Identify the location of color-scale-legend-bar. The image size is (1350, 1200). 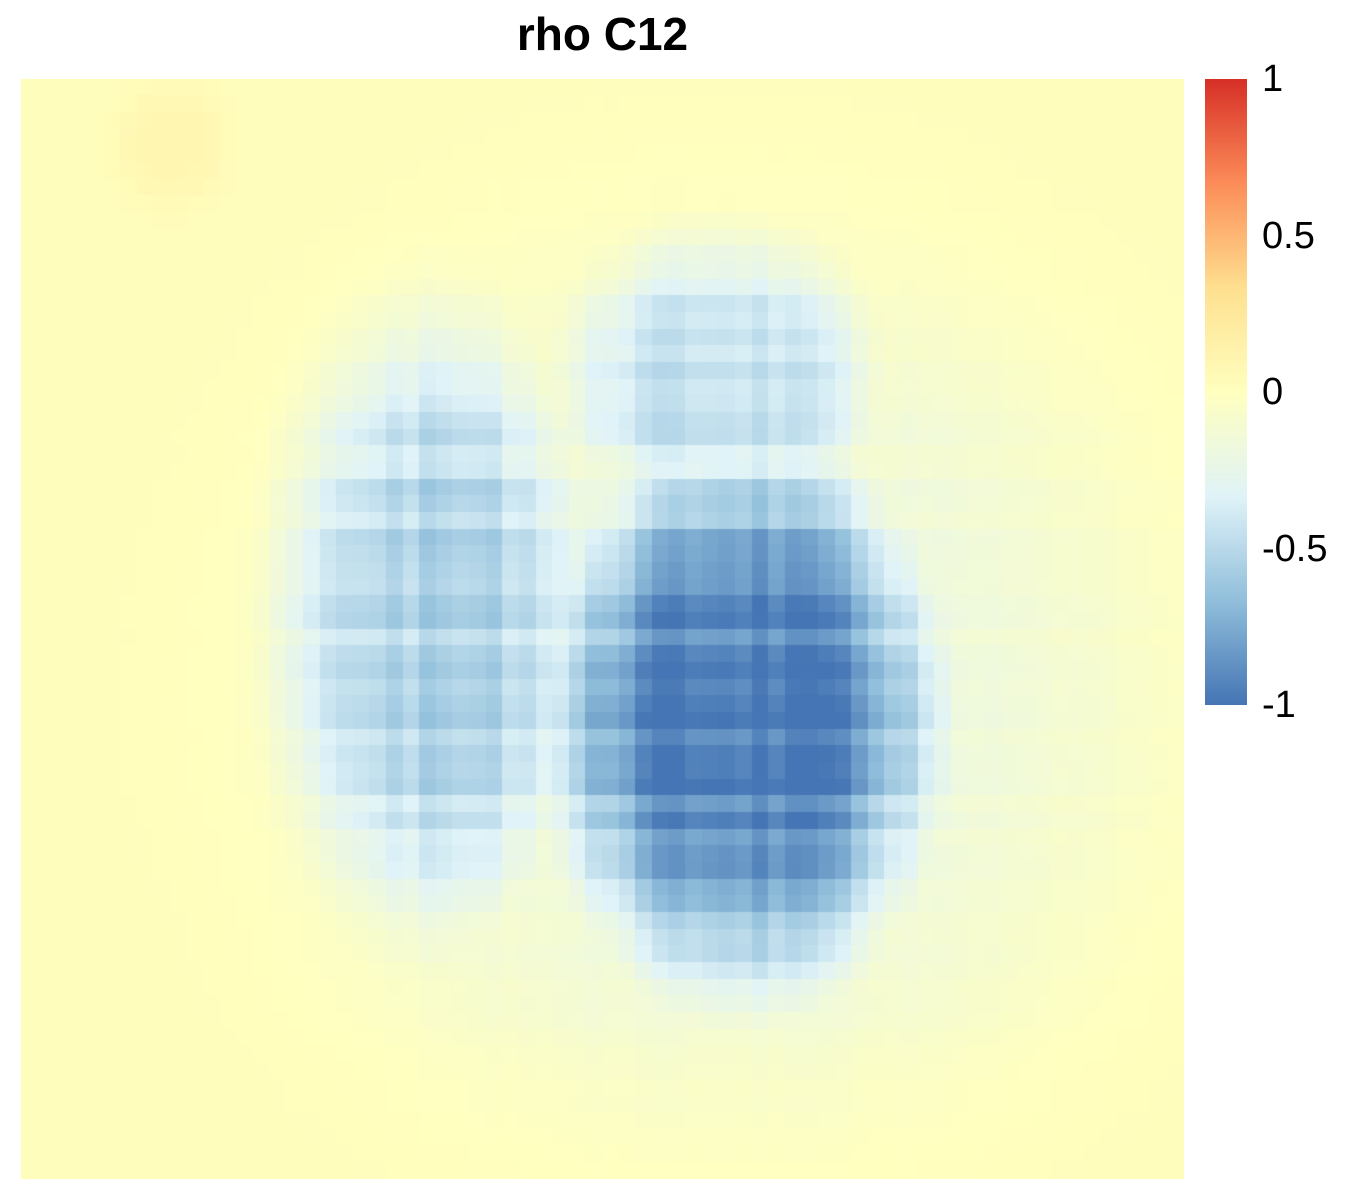
(1226, 392).